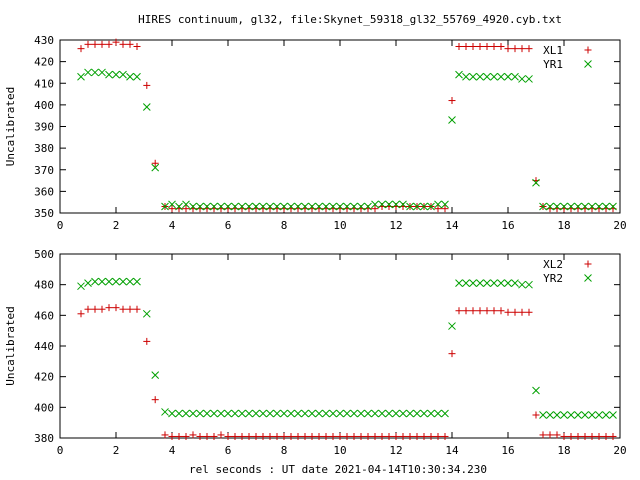  Describe the element at coordinates (44, 315) in the screenshot. I see `y-tick-label: 460` at that location.